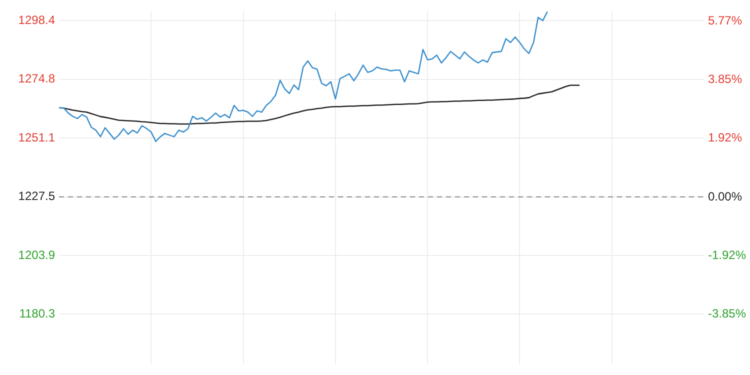 The width and height of the screenshot is (750, 375). What do you see at coordinates (725, 196) in the screenshot?
I see `y2-tick-label: 0.00%` at bounding box center [725, 196].